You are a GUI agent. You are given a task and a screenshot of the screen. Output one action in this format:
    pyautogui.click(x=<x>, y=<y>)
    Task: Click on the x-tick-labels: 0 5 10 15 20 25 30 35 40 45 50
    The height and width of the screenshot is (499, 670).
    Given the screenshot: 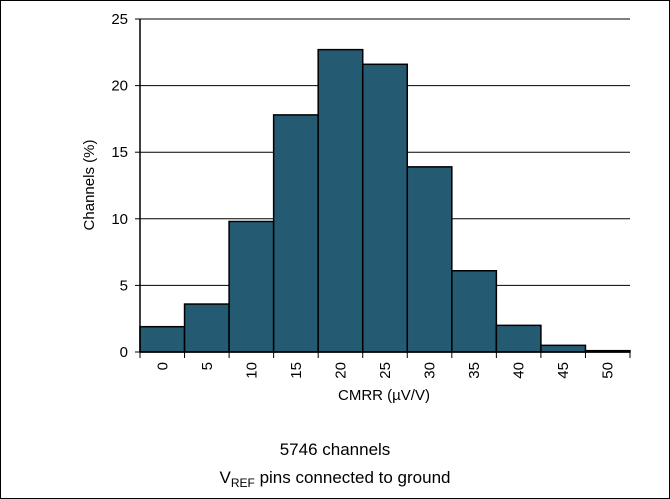 What is the action you would take?
    pyautogui.click(x=385, y=370)
    